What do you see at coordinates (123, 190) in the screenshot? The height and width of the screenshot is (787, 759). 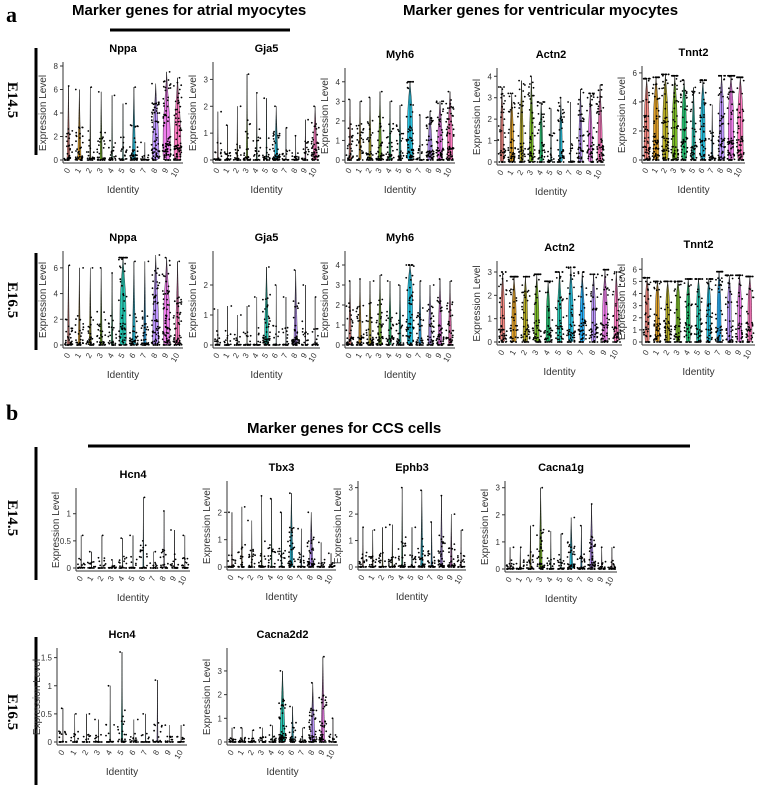 I see `x-axis-title: Identity` at bounding box center [123, 190].